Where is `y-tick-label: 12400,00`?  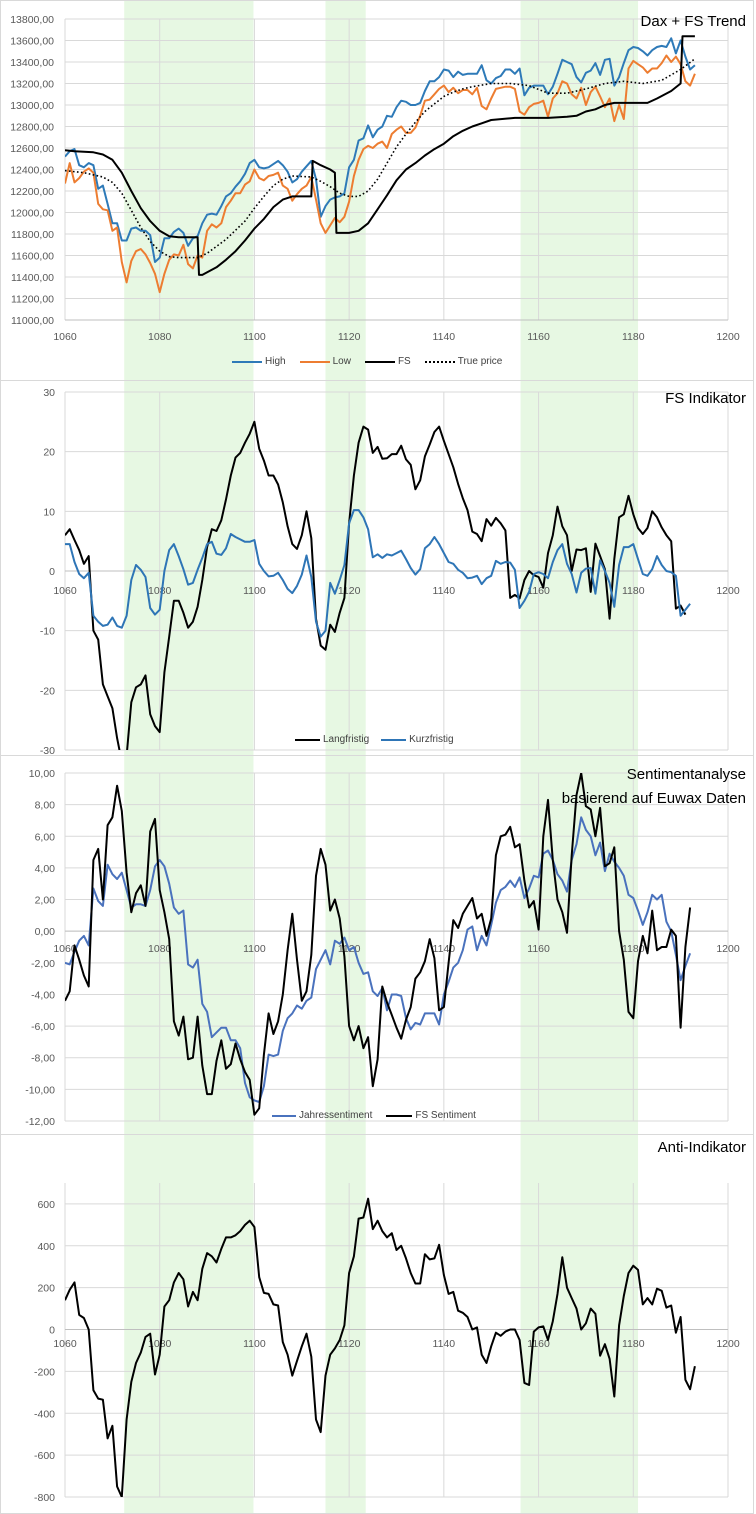 y-tick-label: 12400,00 is located at coordinates (32, 171).